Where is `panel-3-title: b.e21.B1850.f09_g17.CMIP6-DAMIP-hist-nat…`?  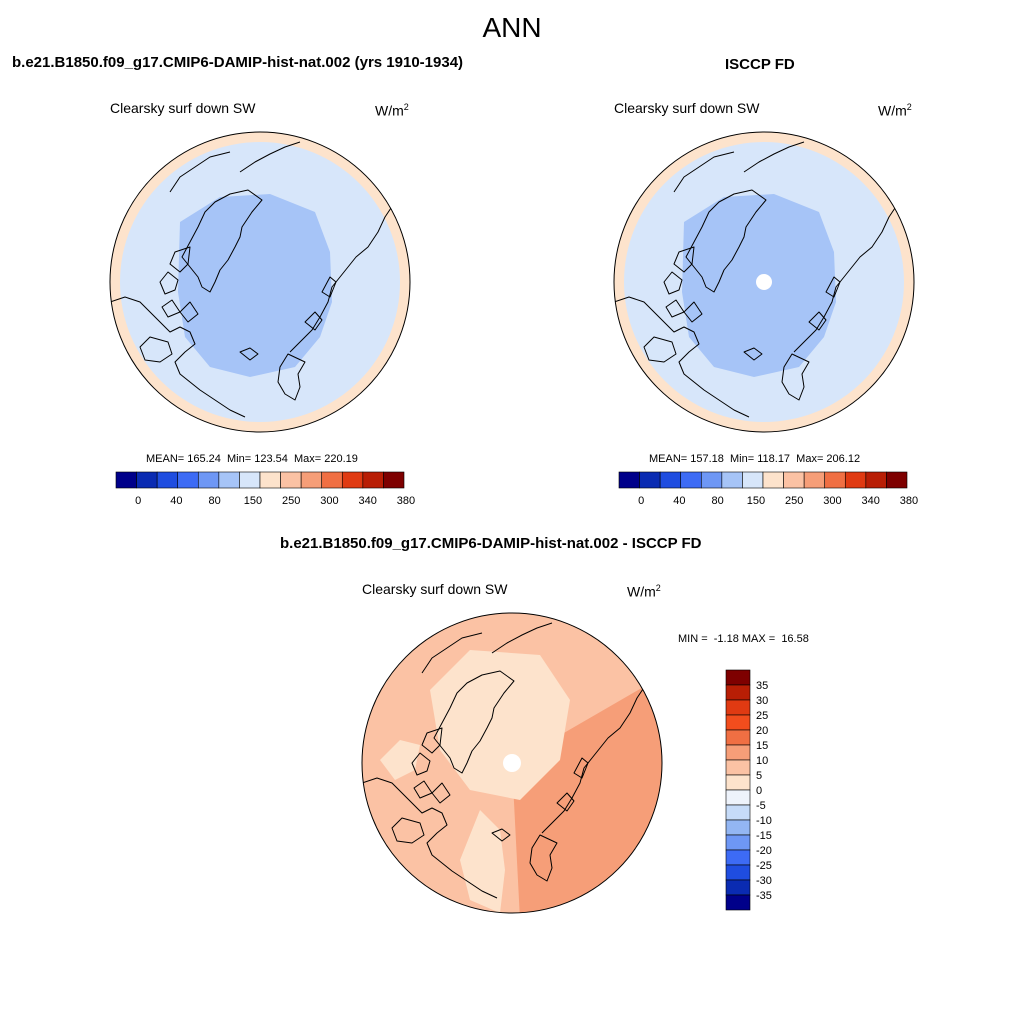
panel-3-title: b.e21.B1850.f09_g17.CMIP6-DAMIP-hist-nat… is located at coordinates (491, 543).